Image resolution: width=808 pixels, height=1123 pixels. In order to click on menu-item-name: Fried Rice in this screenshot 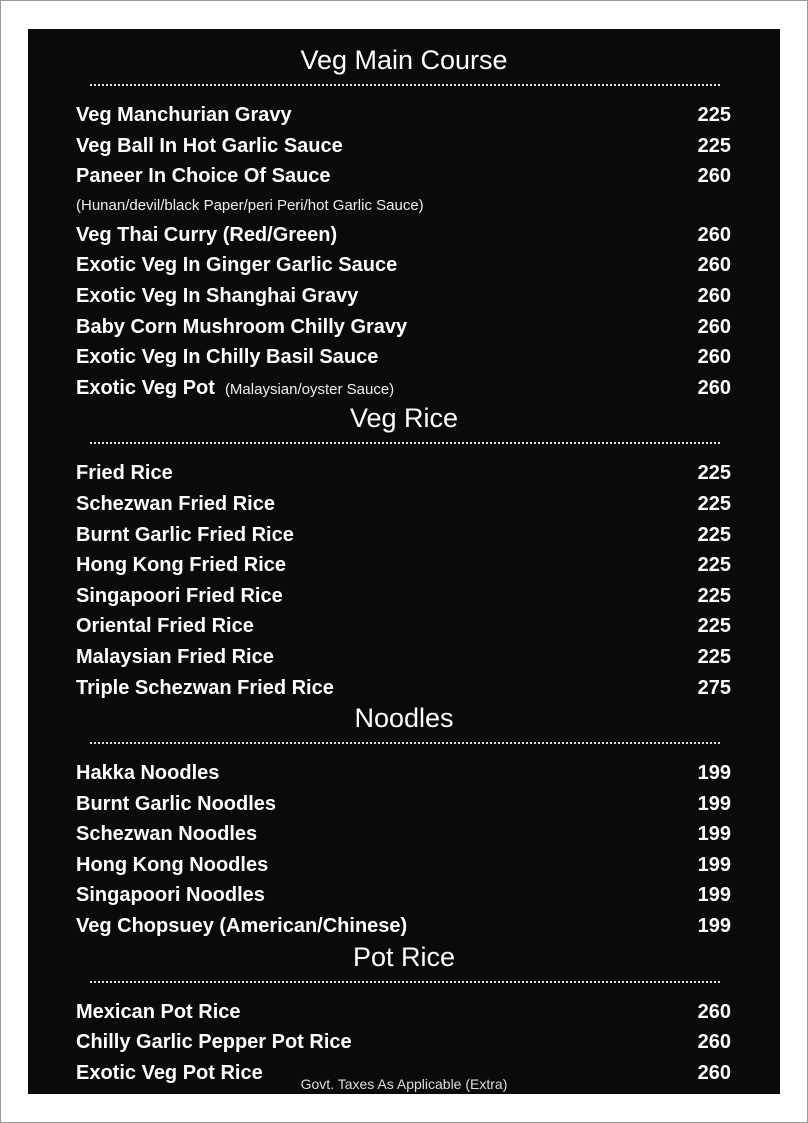, I will do `click(124, 473)`.